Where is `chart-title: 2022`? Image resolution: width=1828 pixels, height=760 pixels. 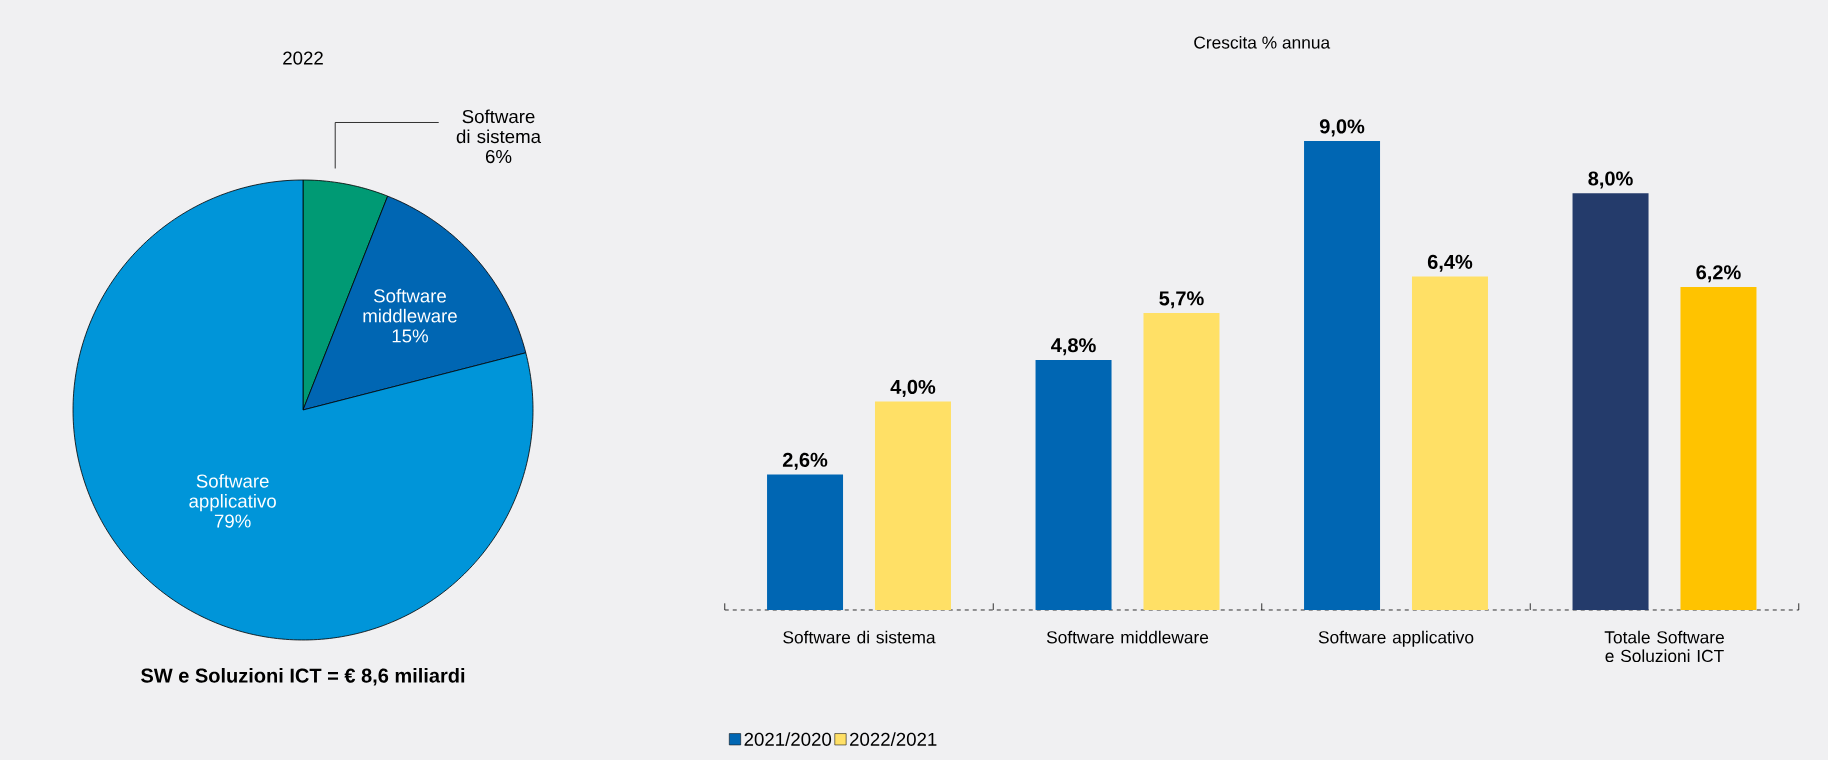
chart-title: 2022 is located at coordinates (303, 58).